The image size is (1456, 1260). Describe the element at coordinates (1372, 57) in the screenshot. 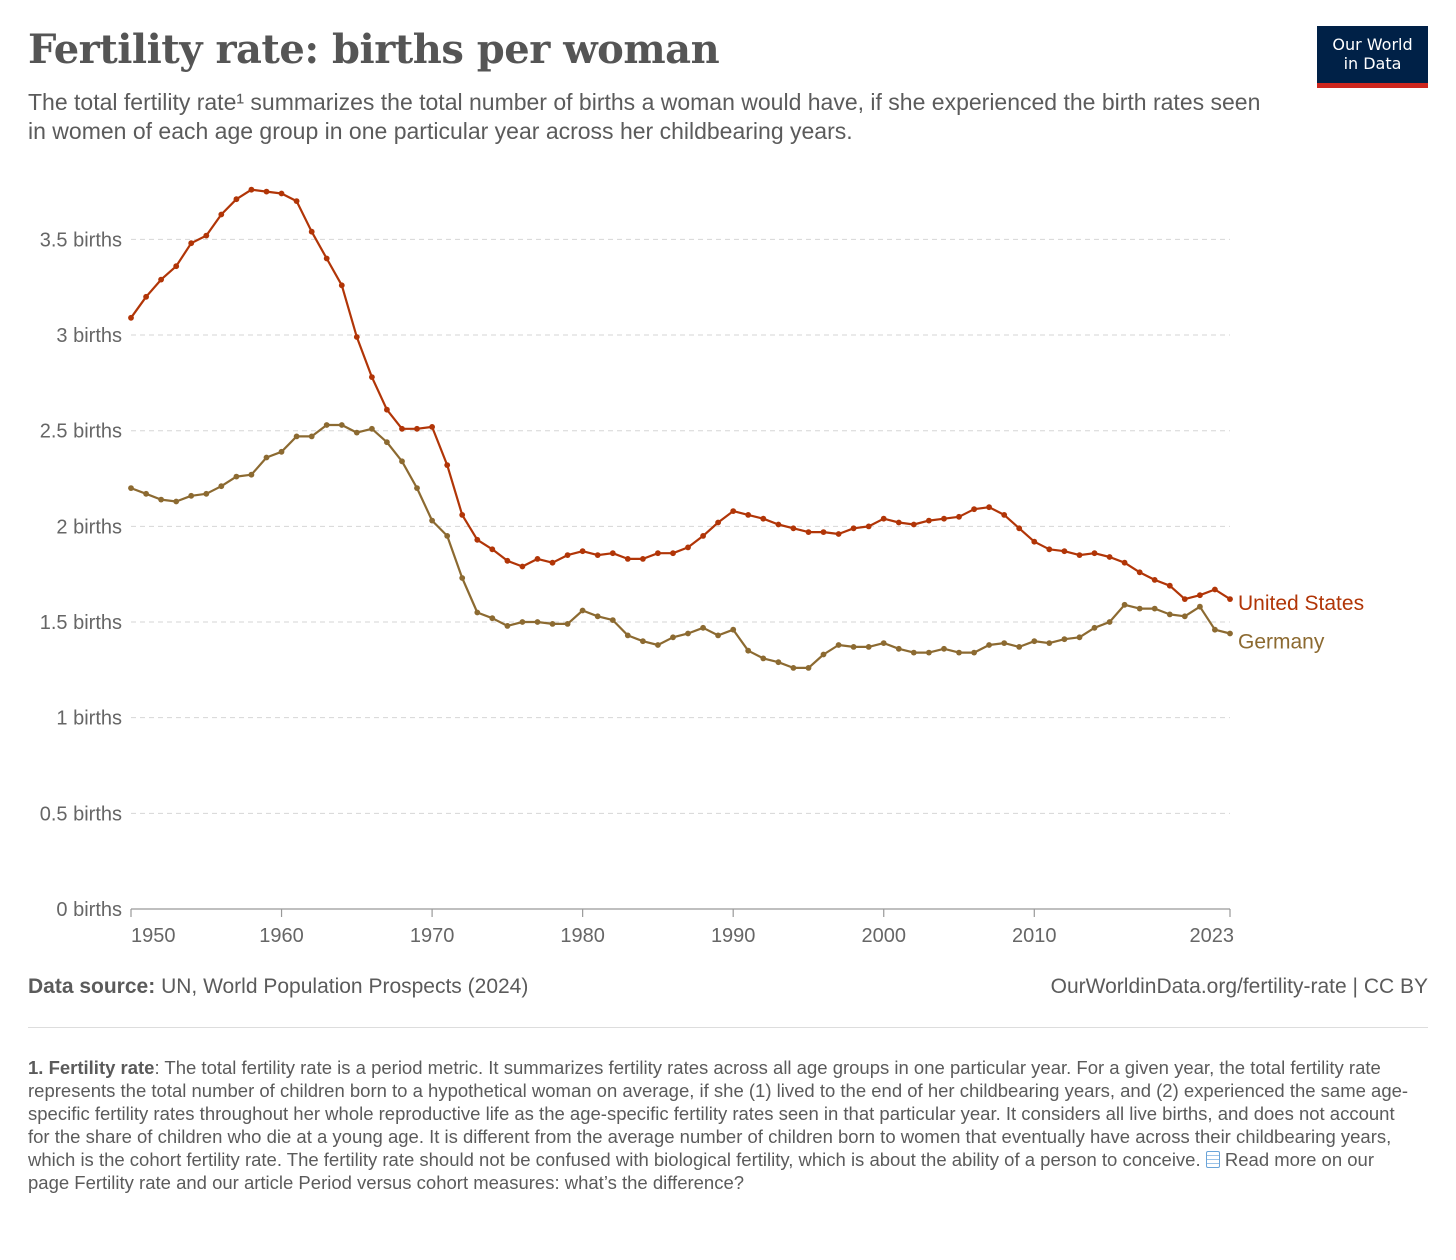

I see `owid-logo: Our World in Data` at that location.